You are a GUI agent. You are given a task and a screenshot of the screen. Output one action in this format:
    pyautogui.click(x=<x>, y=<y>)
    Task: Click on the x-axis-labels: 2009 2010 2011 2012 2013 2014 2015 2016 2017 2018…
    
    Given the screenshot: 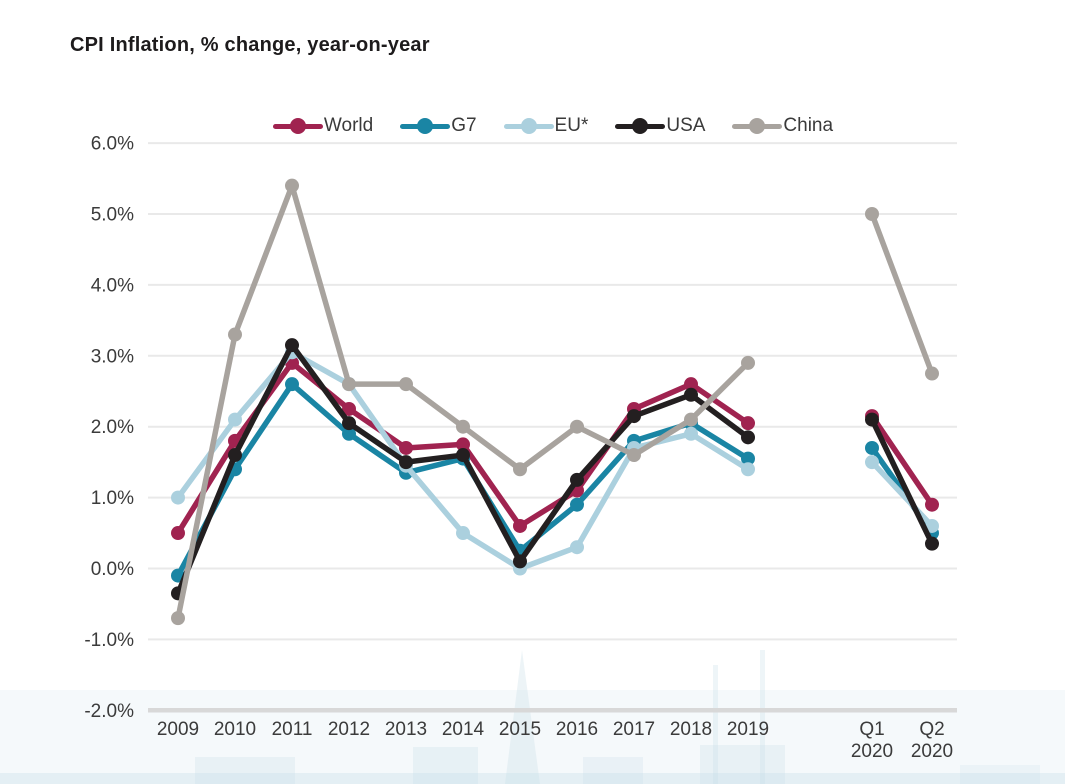 What is the action you would take?
    pyautogui.click(x=555, y=740)
    